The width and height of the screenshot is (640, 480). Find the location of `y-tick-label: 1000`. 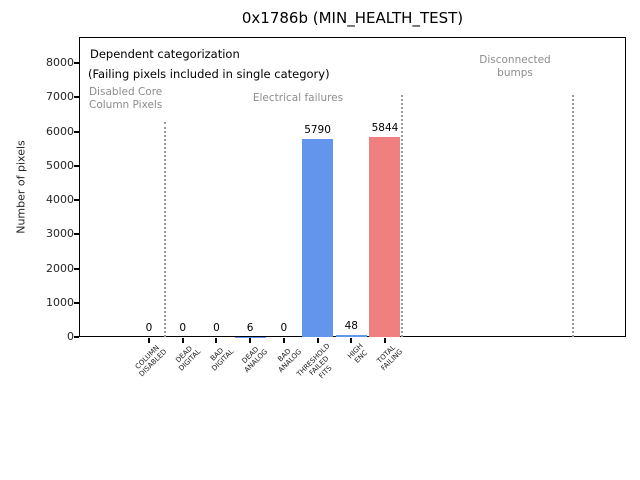

y-tick-label: 1000 is located at coordinates (60, 302).